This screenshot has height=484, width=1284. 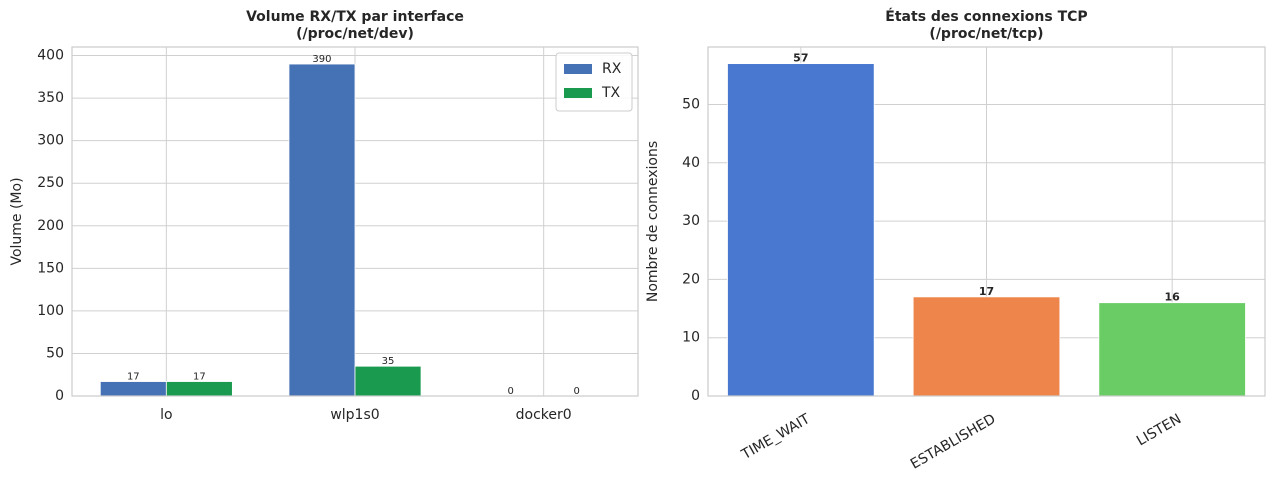 I want to click on y-tick-label: 150, so click(x=50, y=268).